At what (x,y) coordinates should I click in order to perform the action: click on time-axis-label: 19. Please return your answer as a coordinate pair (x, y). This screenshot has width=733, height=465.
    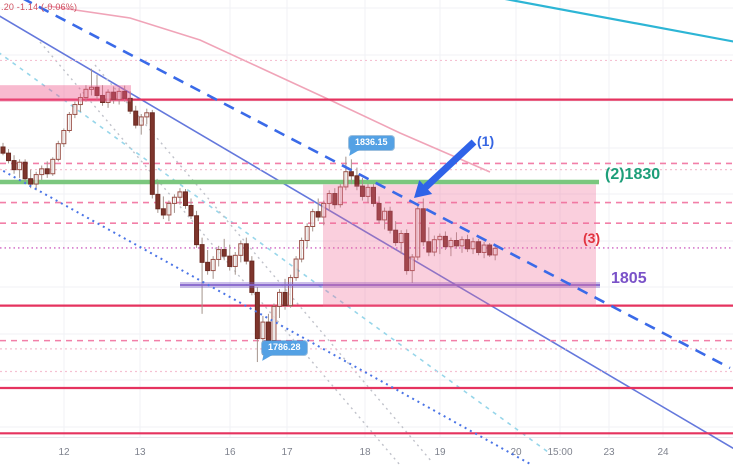
    Looking at the image, I should click on (440, 452).